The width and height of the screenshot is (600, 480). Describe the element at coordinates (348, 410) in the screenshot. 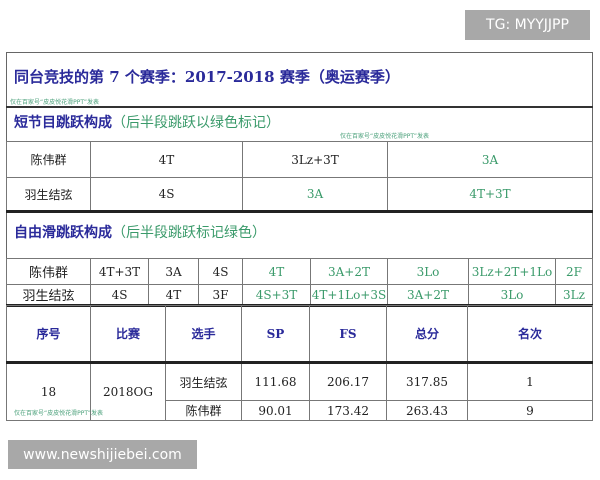

I see `fs-score: 173.42` at that location.